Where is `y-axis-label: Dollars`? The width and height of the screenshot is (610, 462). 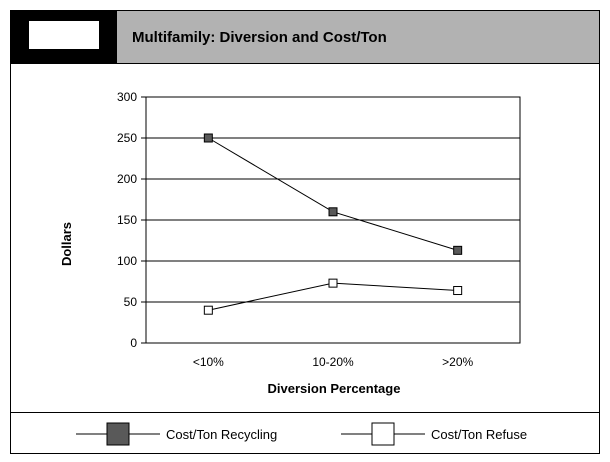 y-axis-label: Dollars is located at coordinates (66, 244).